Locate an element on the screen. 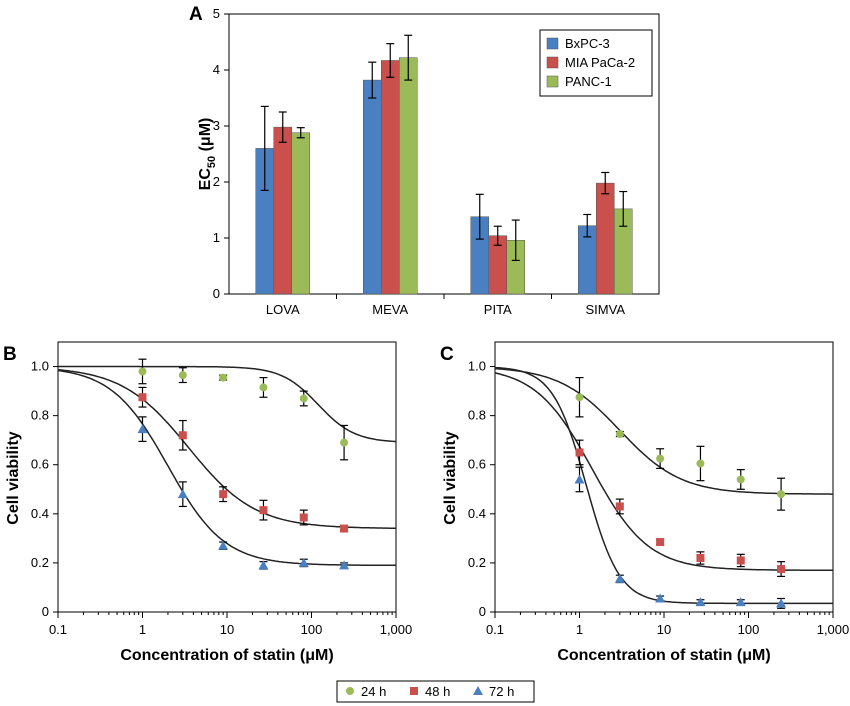 The image size is (850, 706). time-legend-box is located at coordinates (435, 691).